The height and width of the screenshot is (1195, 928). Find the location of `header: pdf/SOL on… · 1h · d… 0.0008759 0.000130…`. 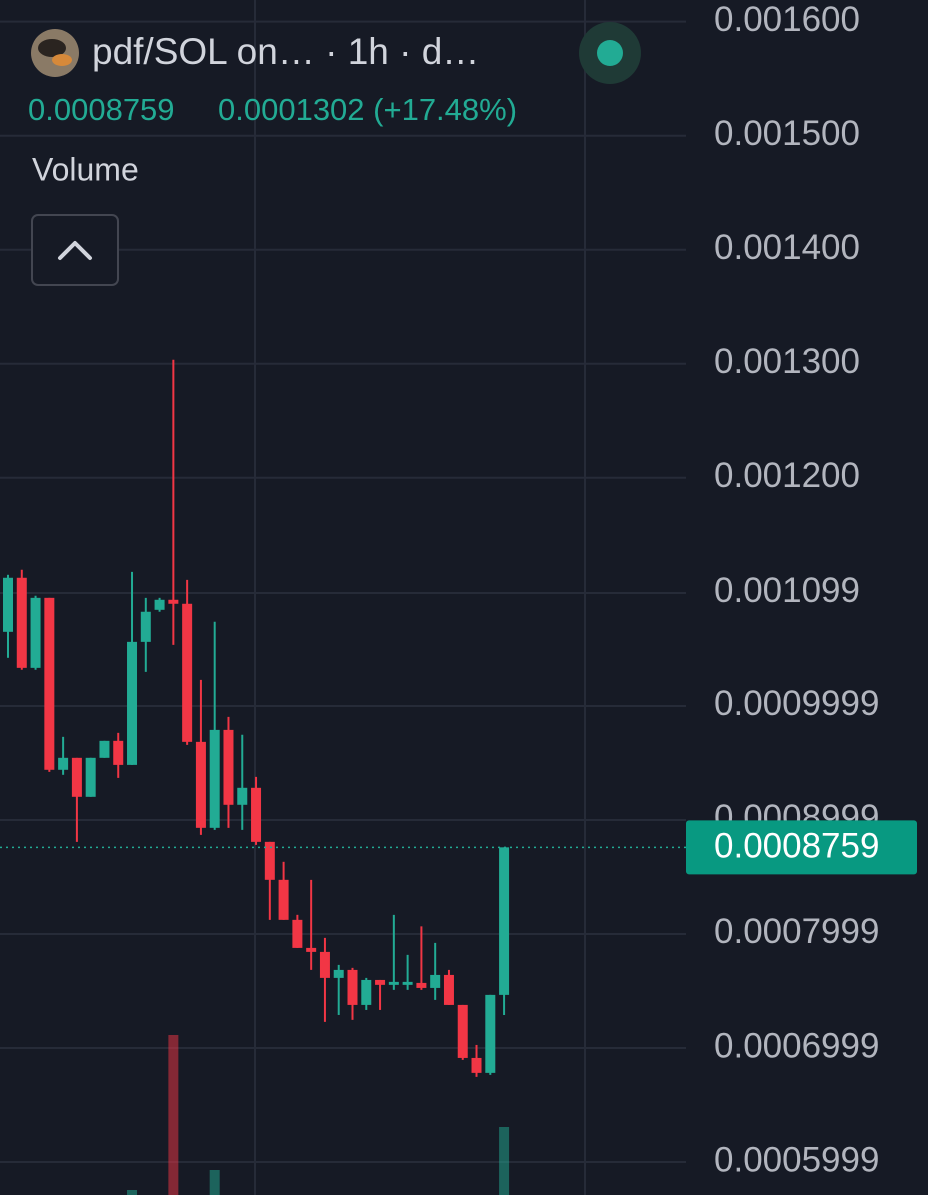

header: pdf/SOL on… · 1h · d… 0.0008759 0.000130… is located at coordinates (334, 154).